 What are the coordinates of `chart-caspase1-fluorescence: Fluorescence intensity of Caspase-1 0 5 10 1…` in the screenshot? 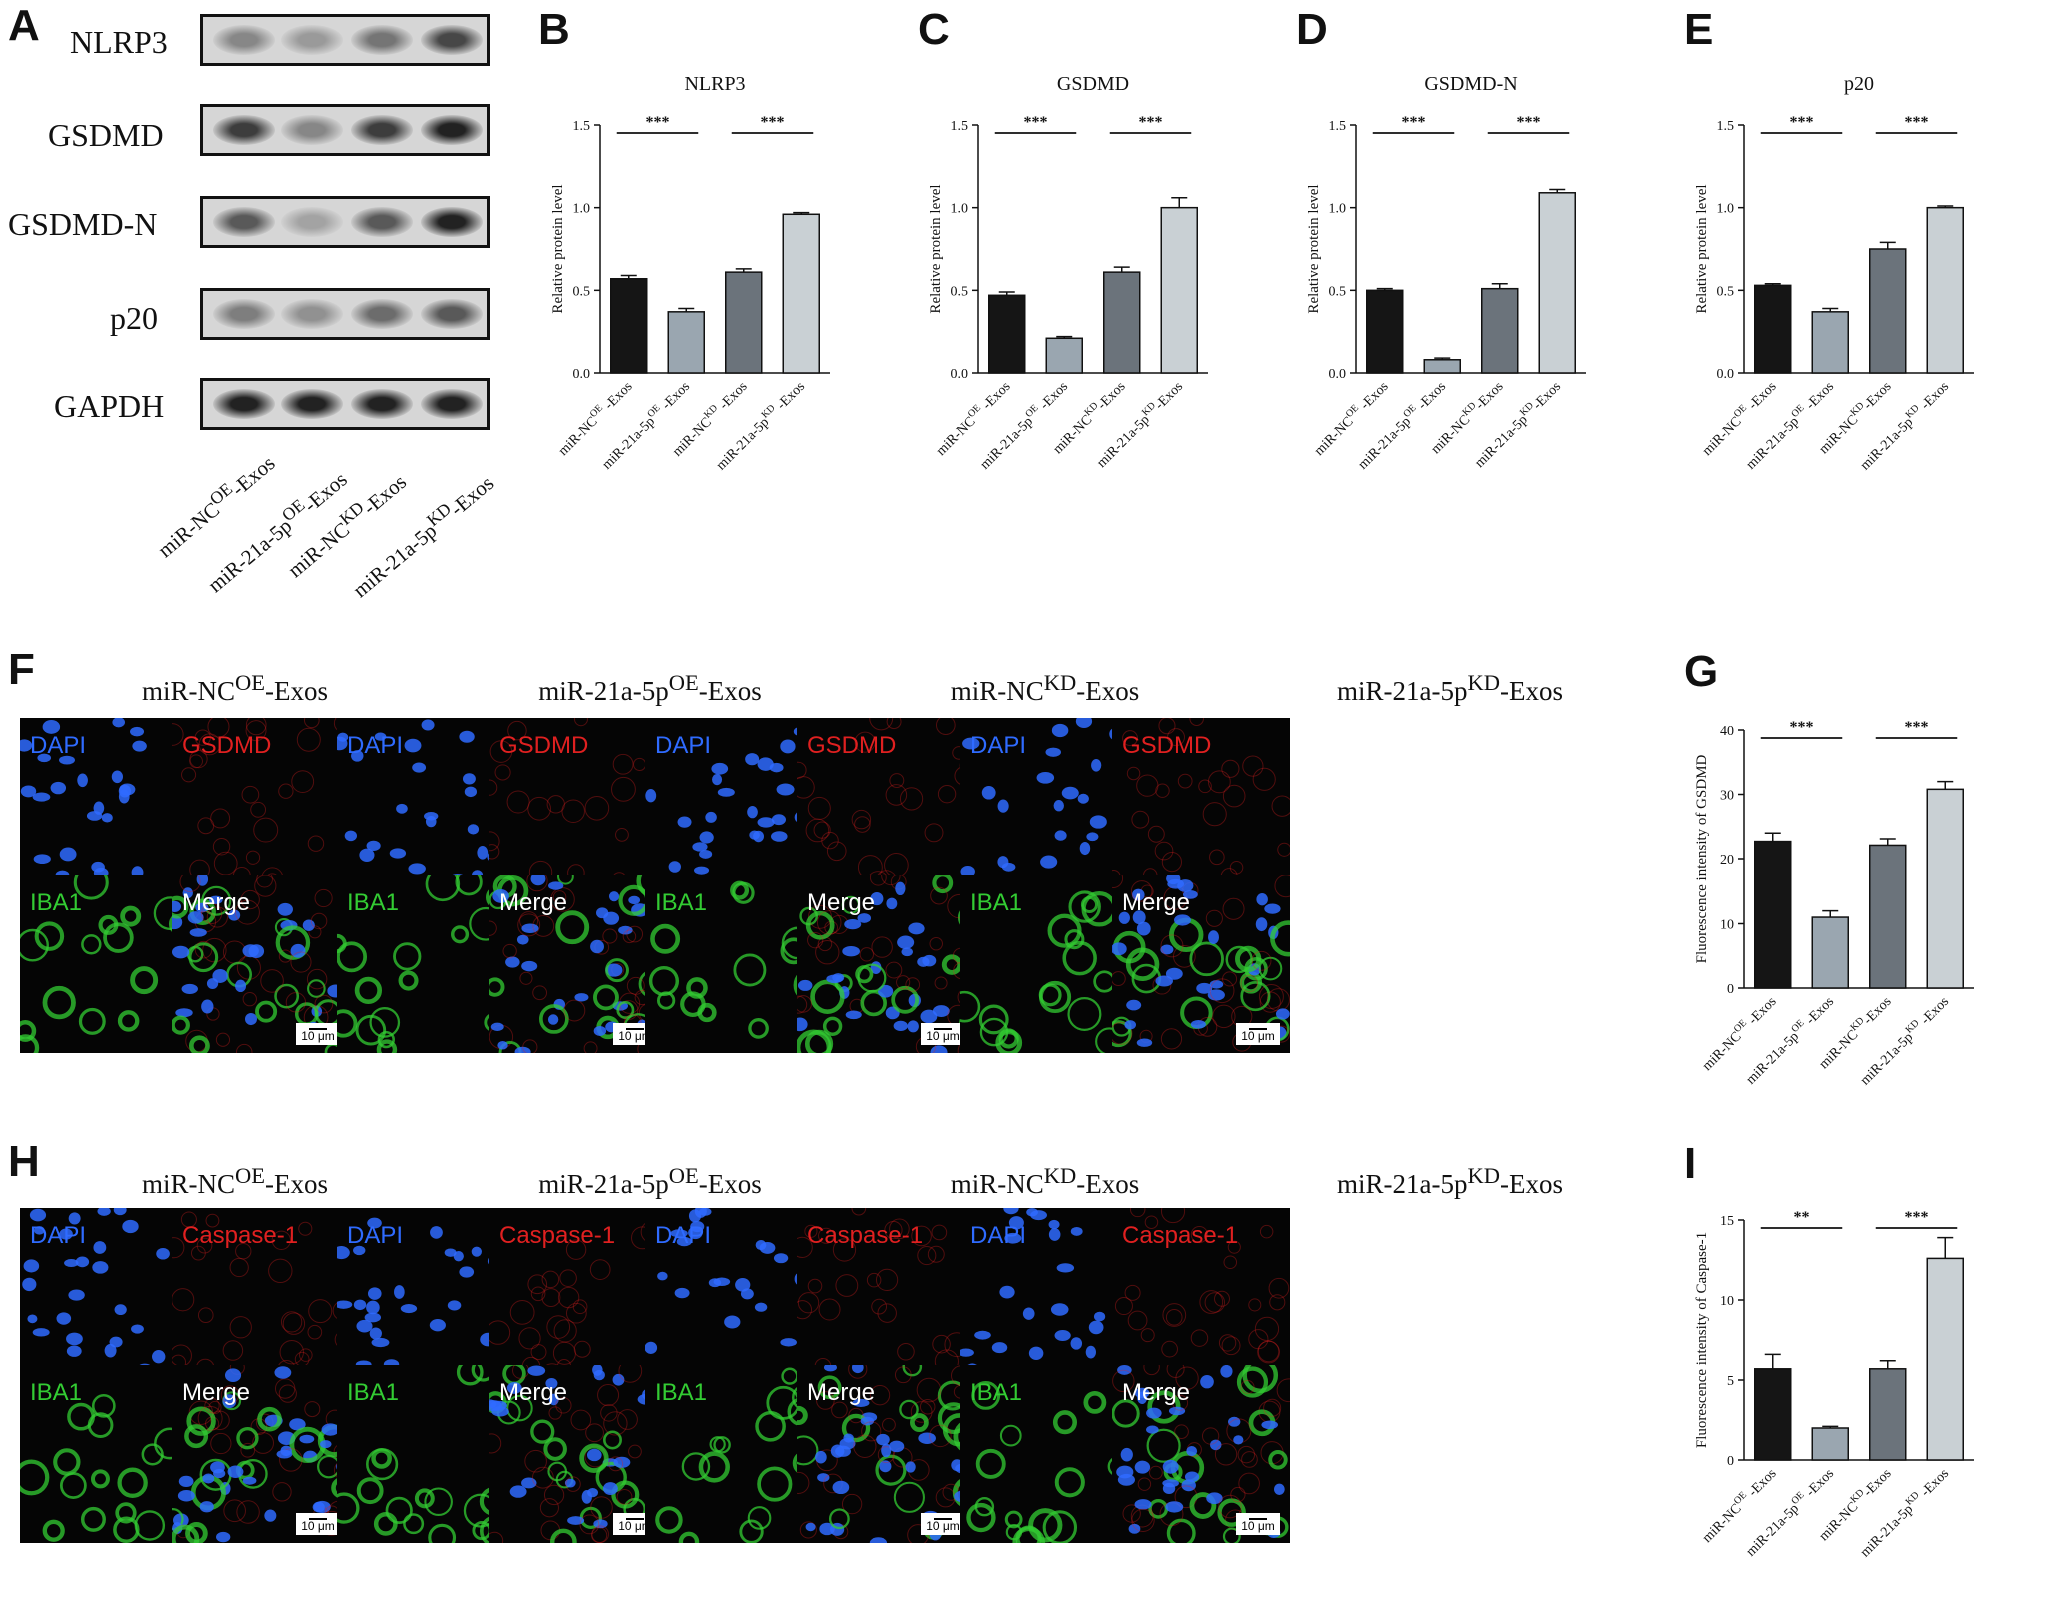 It's located at (1834, 1384).